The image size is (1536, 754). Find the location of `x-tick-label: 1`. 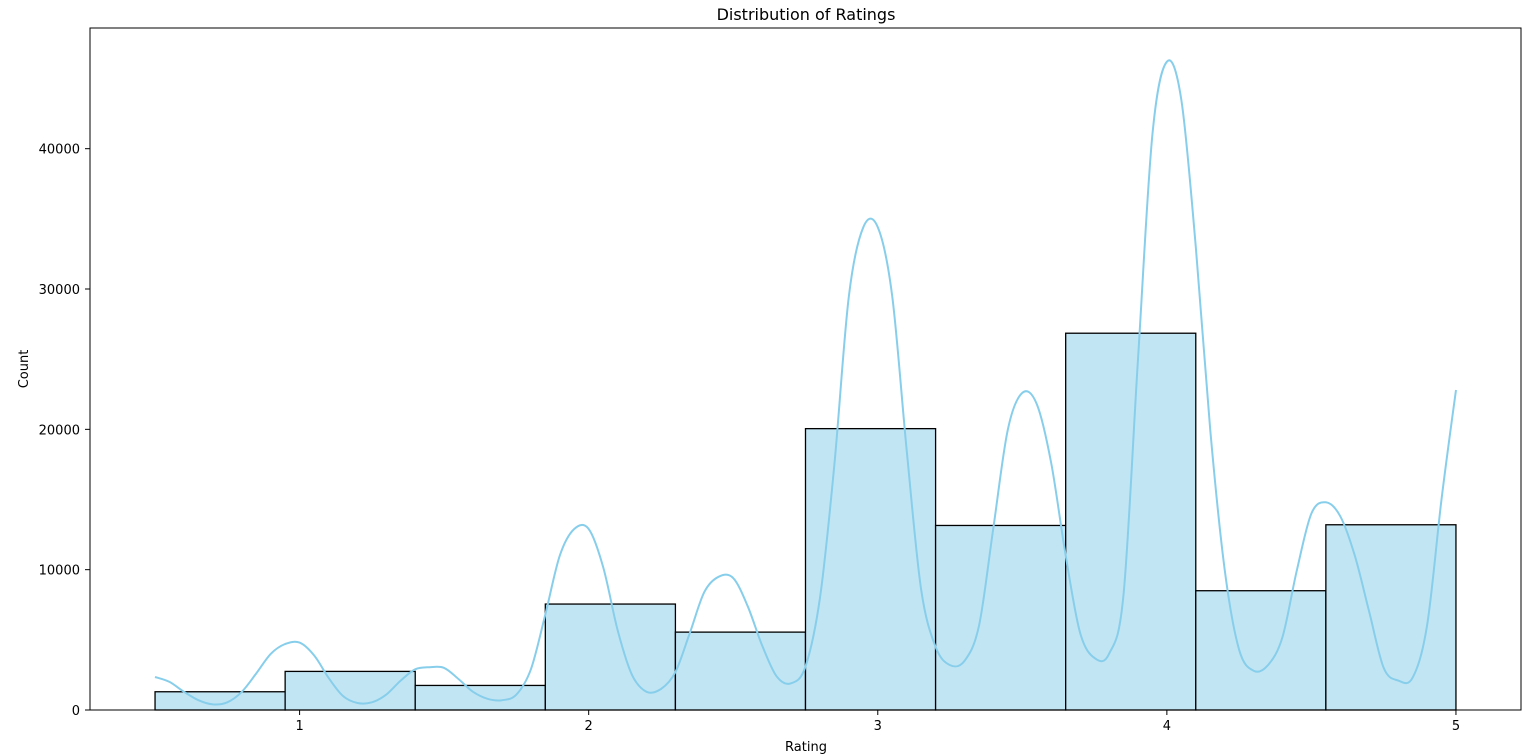

x-tick-label: 1 is located at coordinates (299, 726).